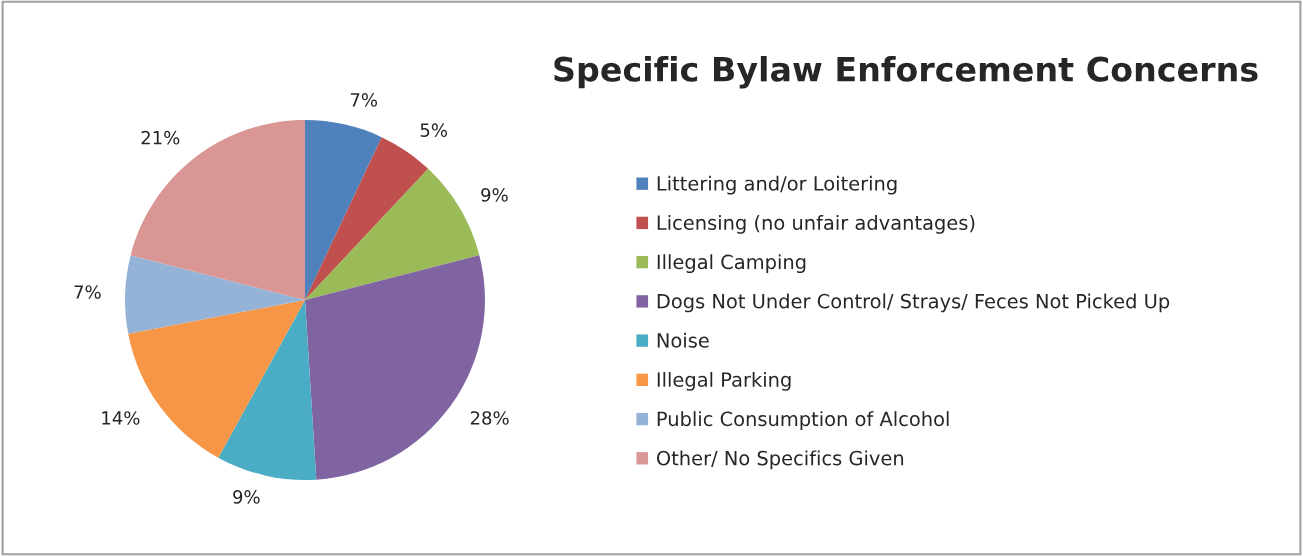 This screenshot has width=1303, height=556. What do you see at coordinates (433, 130) in the screenshot?
I see `data-label: 5%` at bounding box center [433, 130].